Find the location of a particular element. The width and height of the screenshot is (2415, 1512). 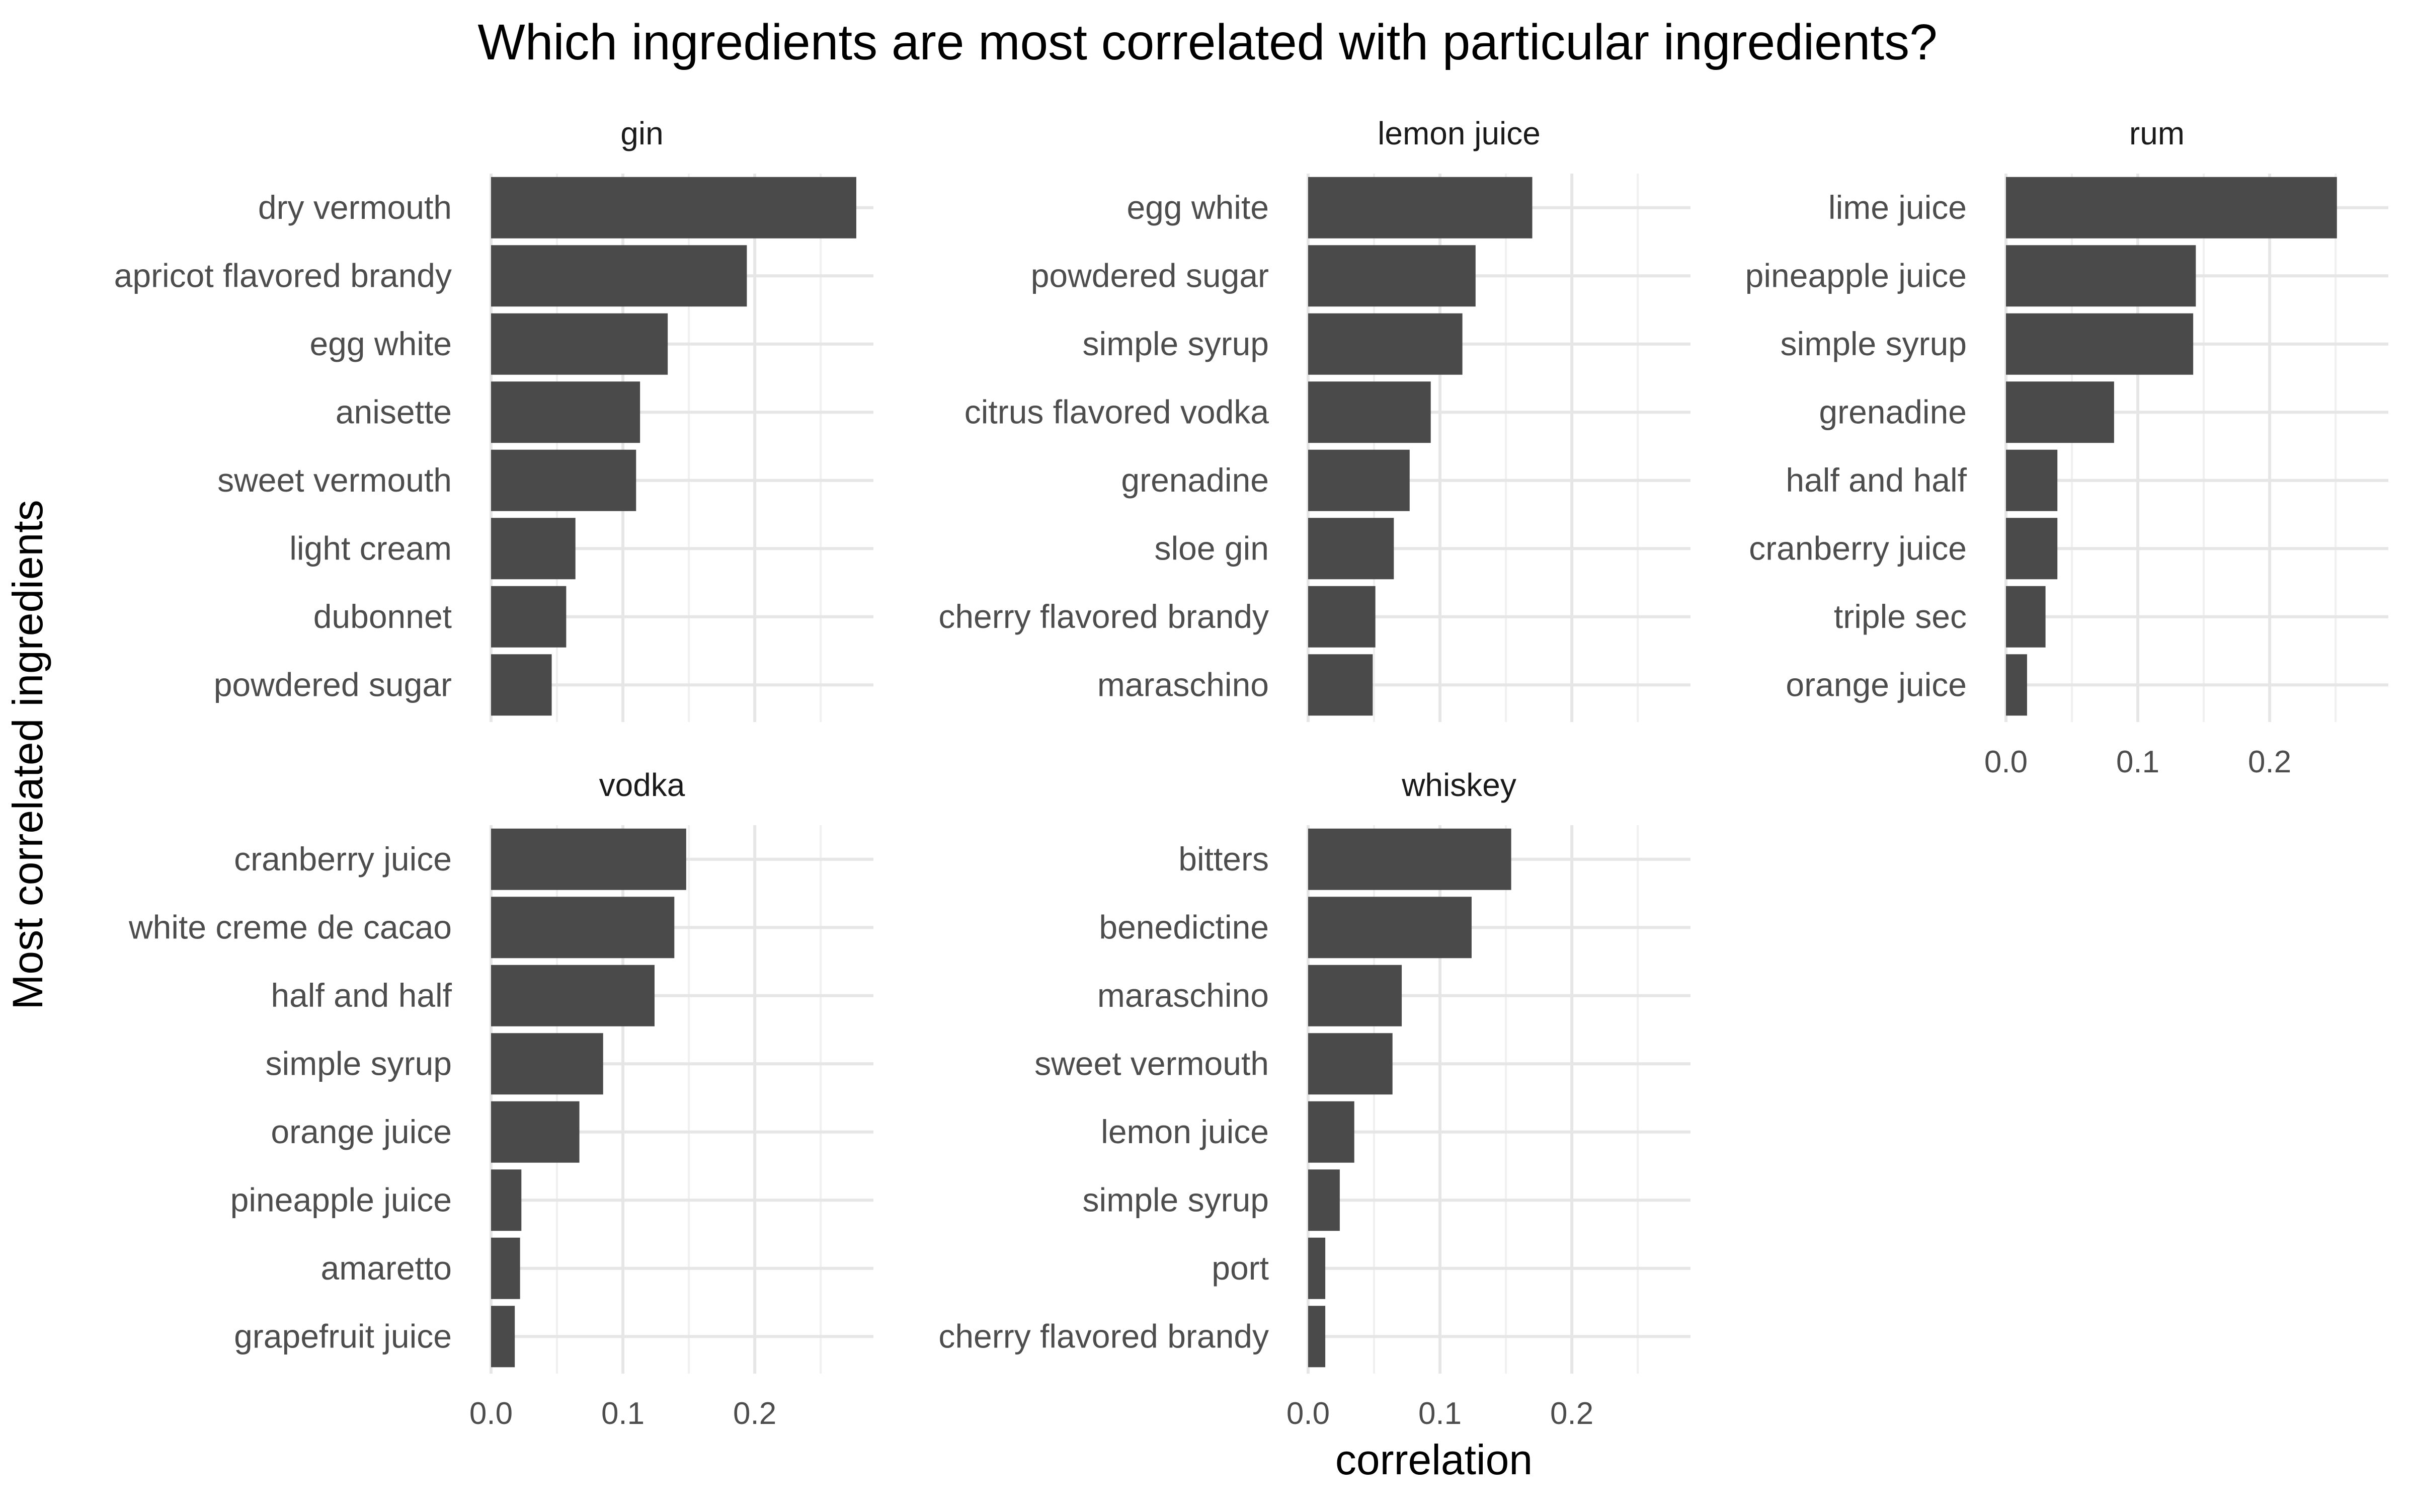

y-axis-title: Most correlated ingredients is located at coordinates (28, 754).